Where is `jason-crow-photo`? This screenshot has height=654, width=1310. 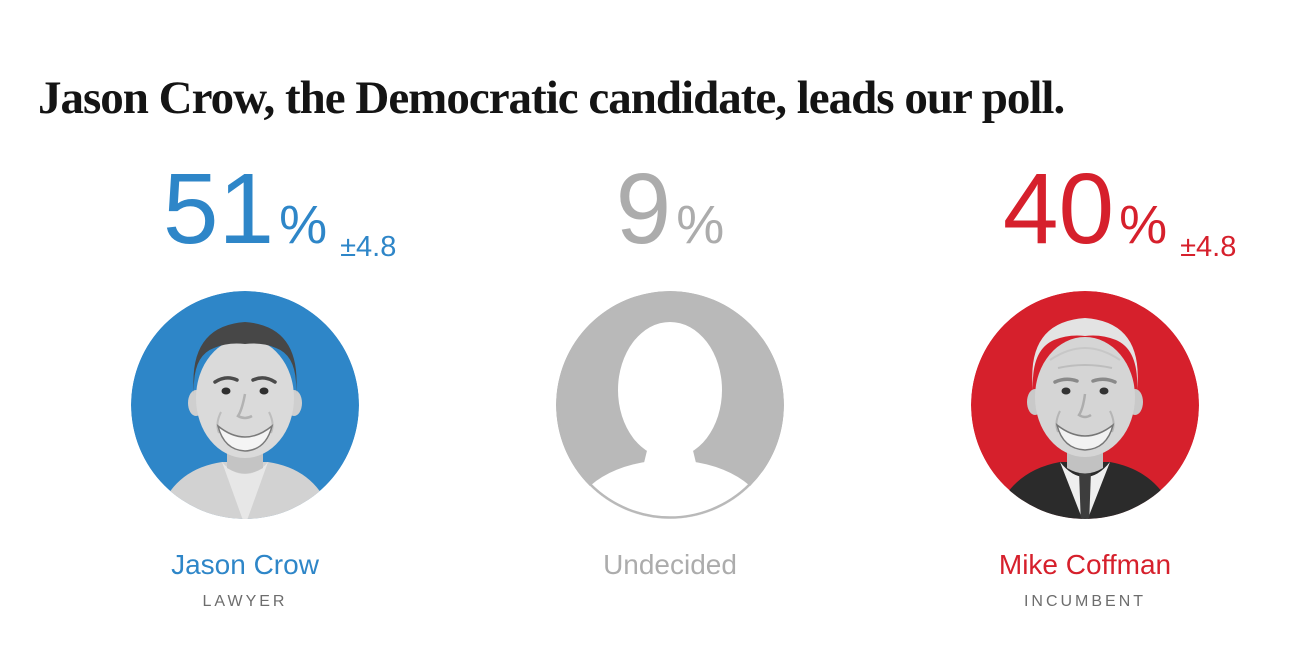
jason-crow-photo is located at coordinates (245, 405).